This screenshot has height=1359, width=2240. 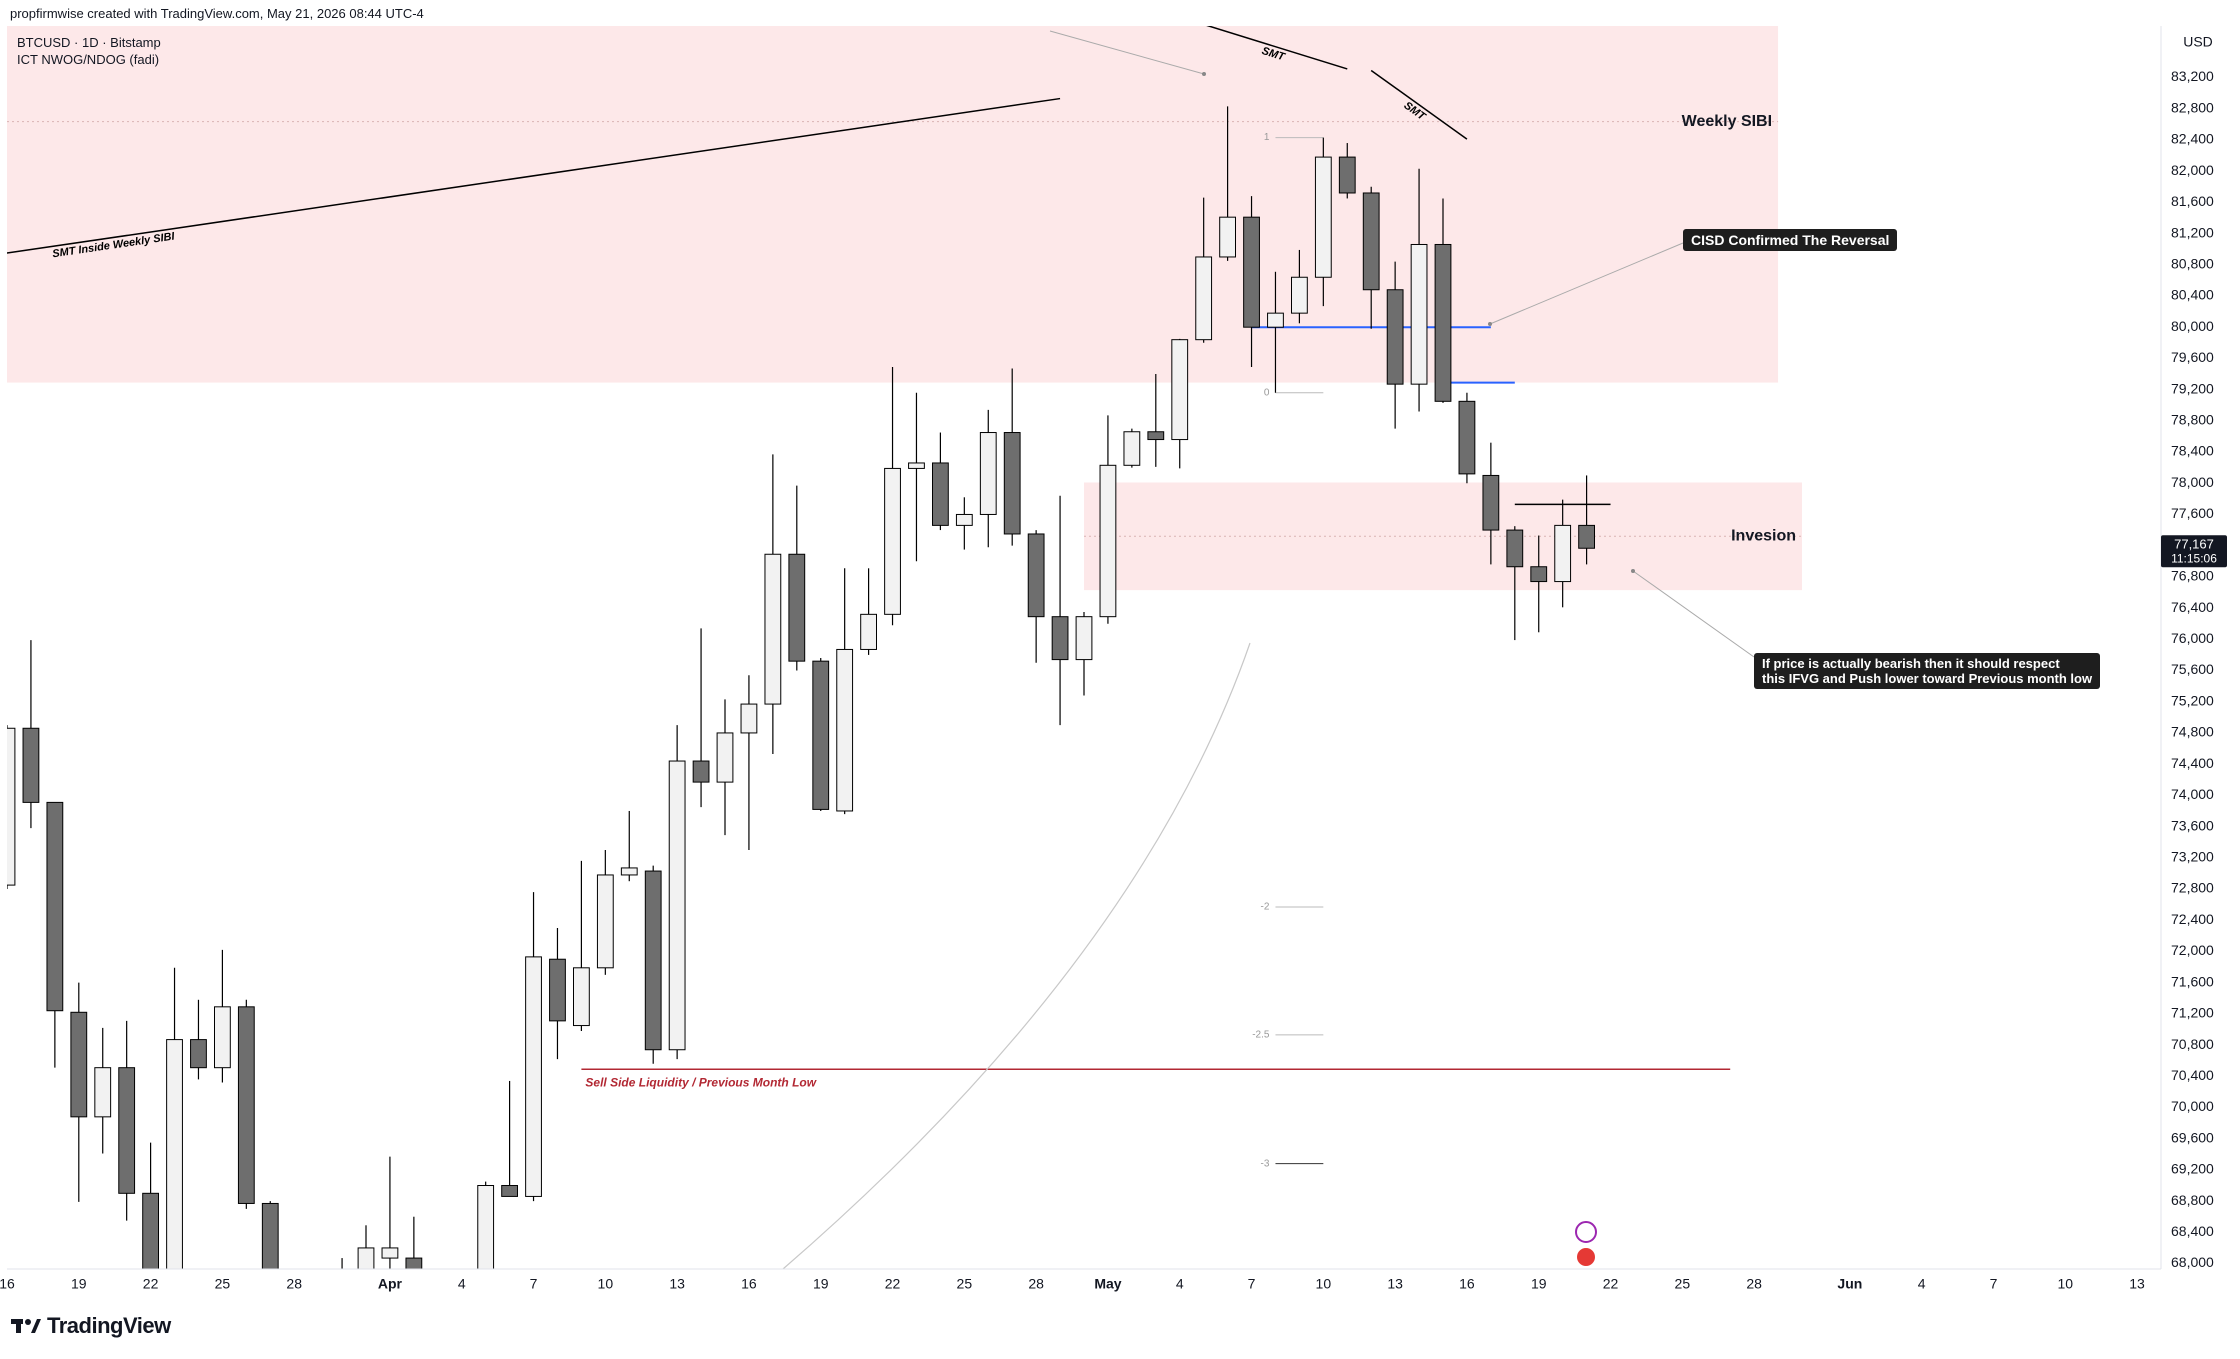 What do you see at coordinates (1261, 1035) in the screenshot?
I see `fib-label: -2.5` at bounding box center [1261, 1035].